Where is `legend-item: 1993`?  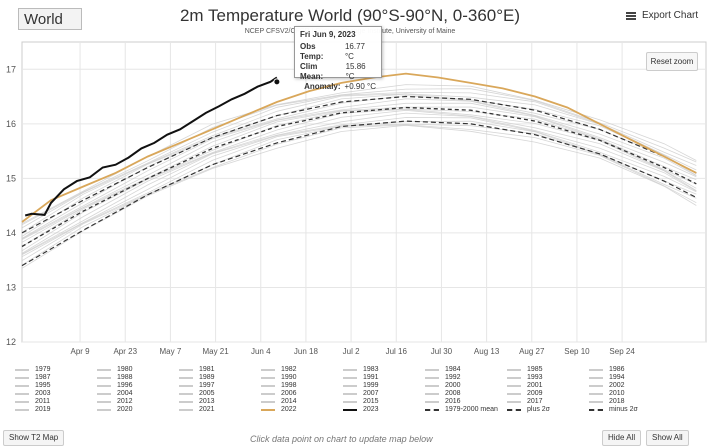
legend-item: 1993 is located at coordinates (548, 378).